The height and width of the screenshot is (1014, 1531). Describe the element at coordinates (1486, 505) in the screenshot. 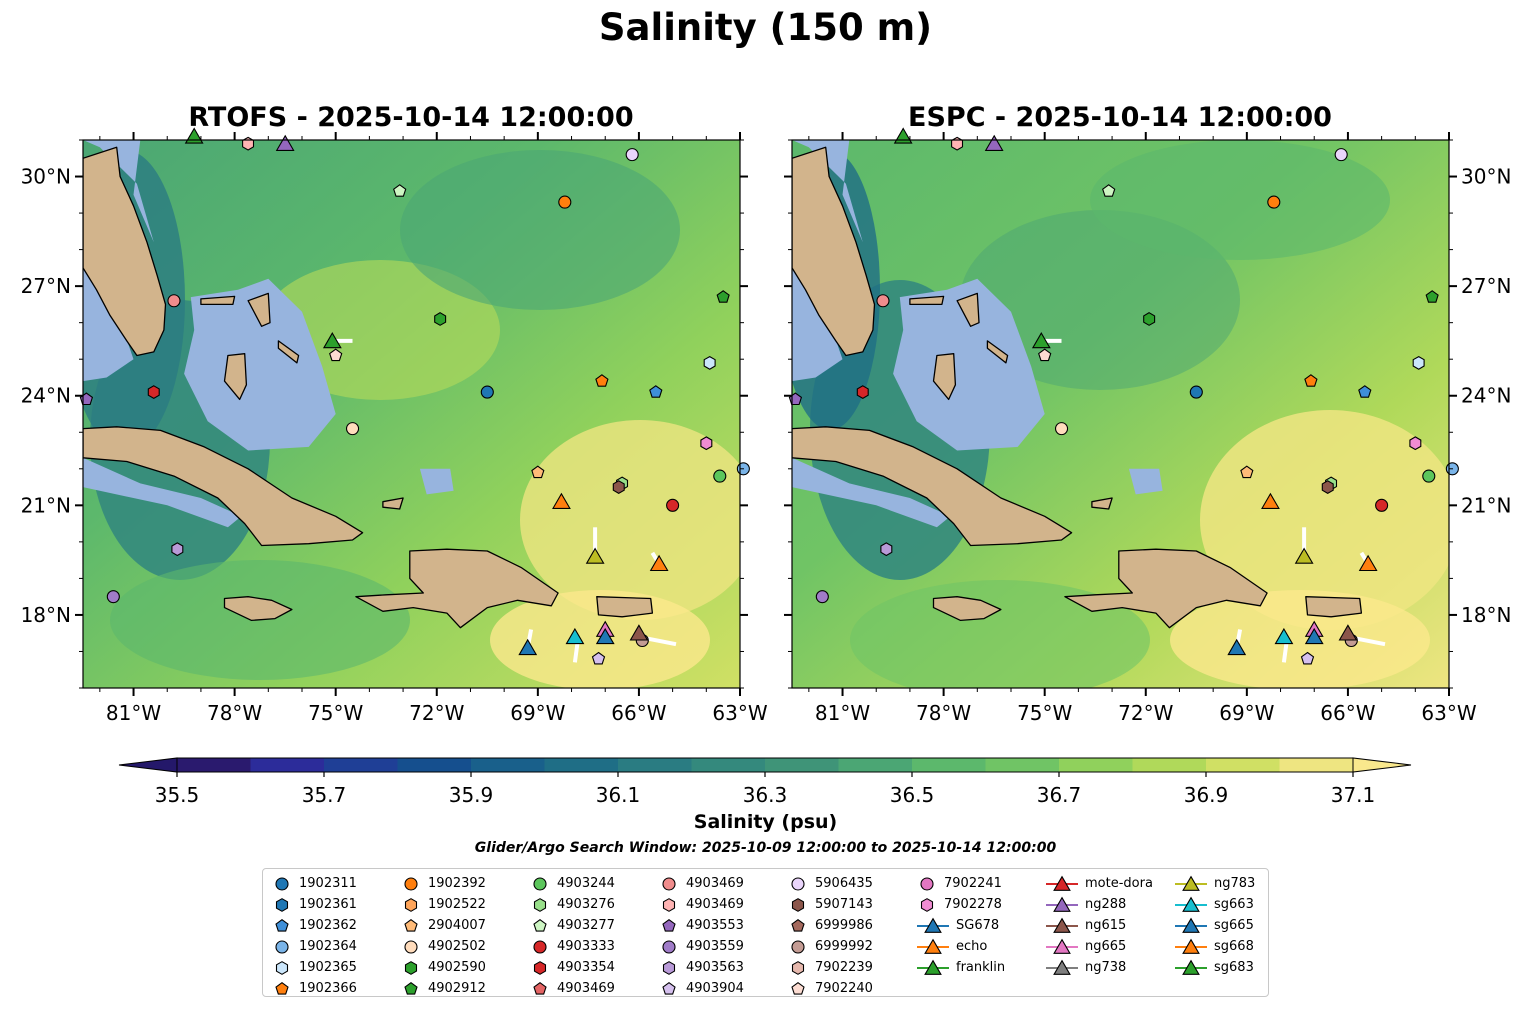

I see `lat-tick-label: 21°N` at that location.